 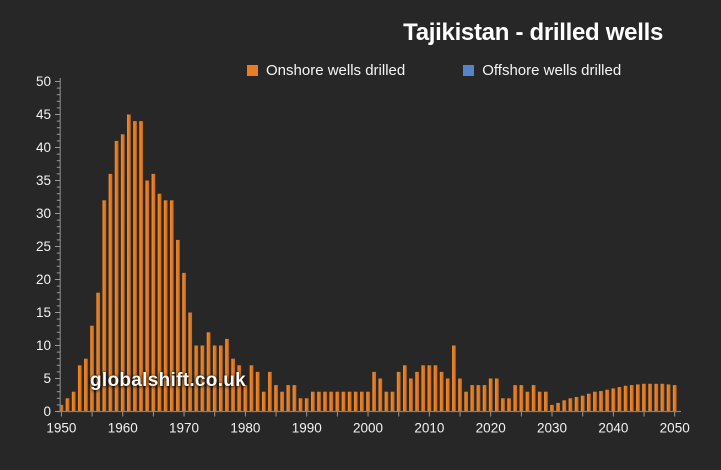 What do you see at coordinates (43, 114) in the screenshot?
I see `y-axis-tick-label: 45` at bounding box center [43, 114].